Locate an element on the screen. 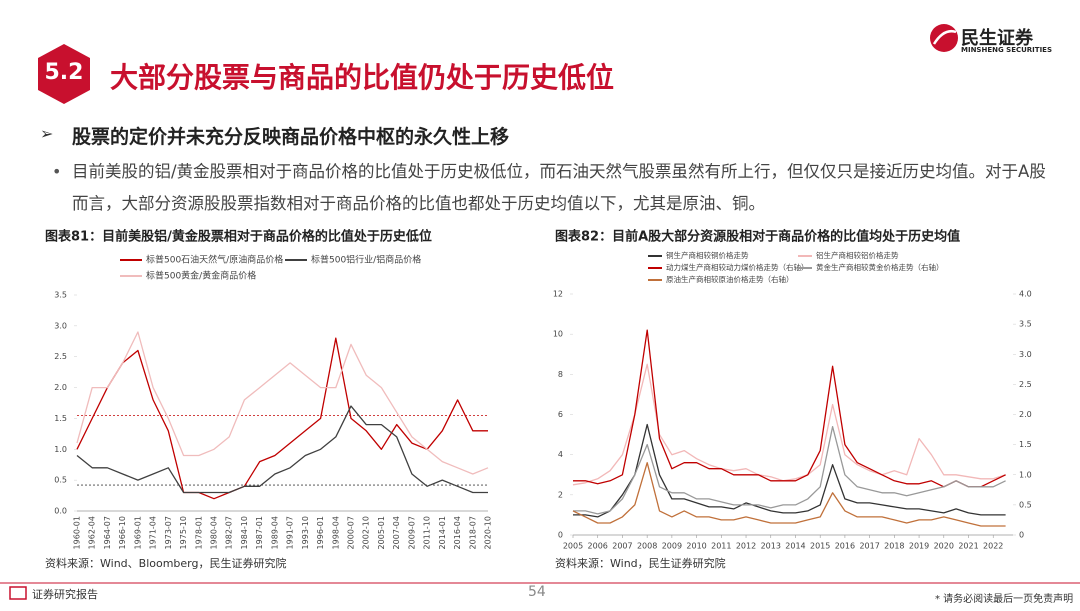 The image size is (1080, 611). x-tick-label: 2007 is located at coordinates (622, 546).